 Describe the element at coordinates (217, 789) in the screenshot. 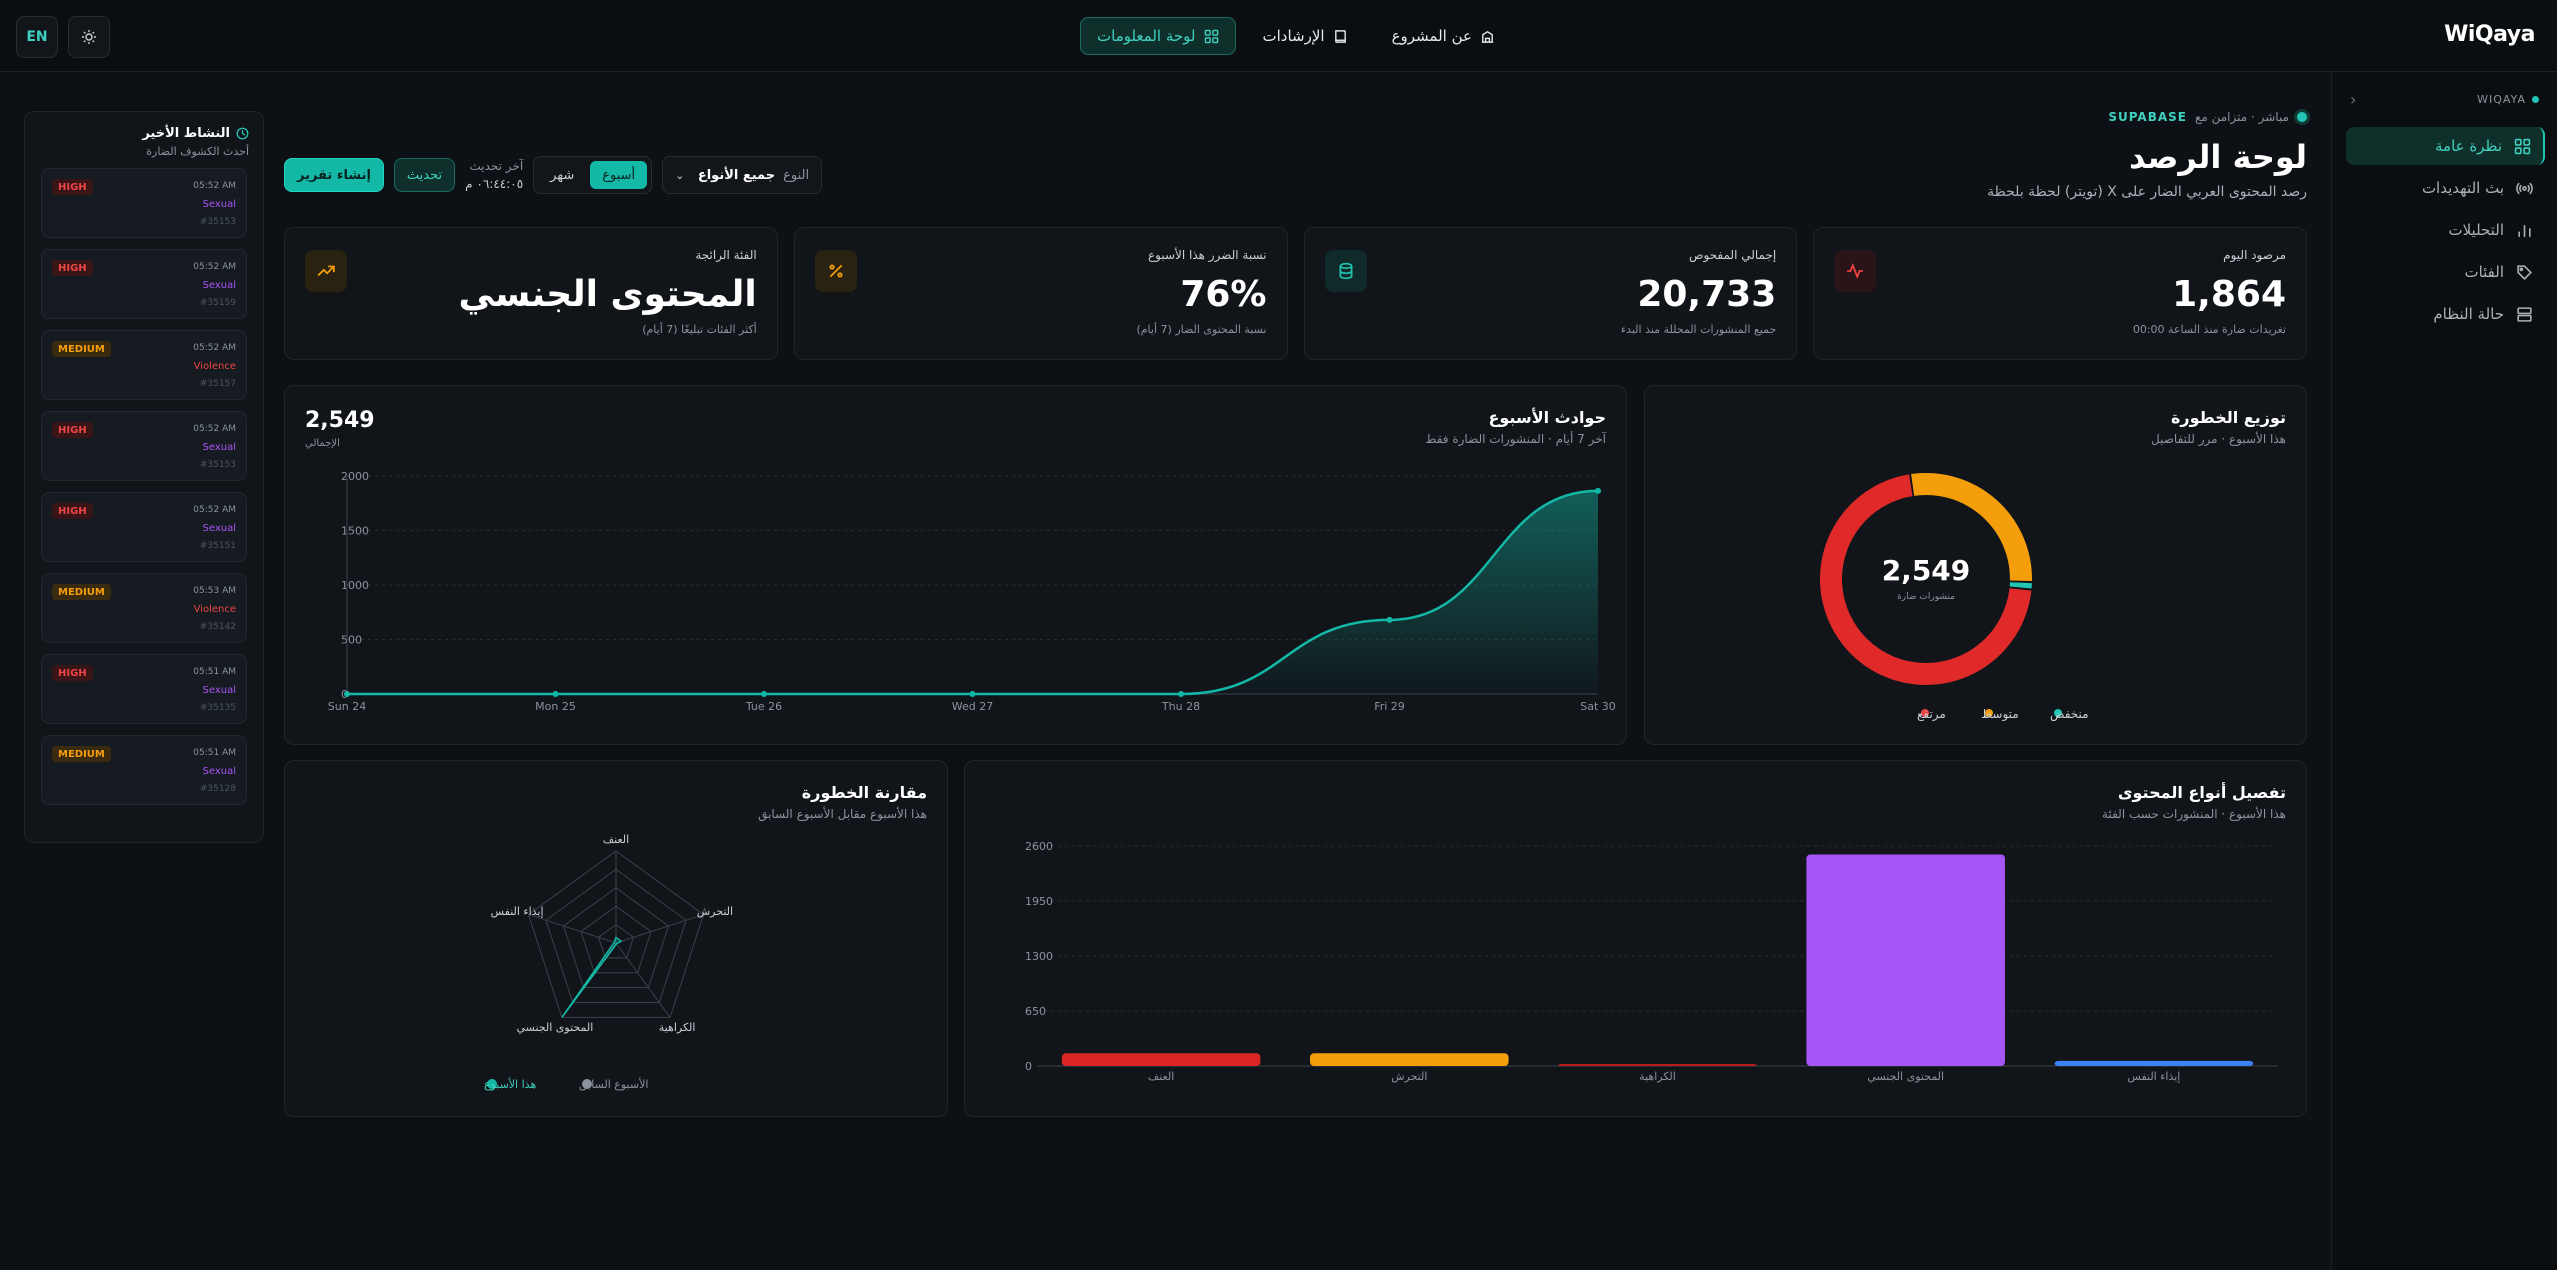

I see `activity-id: #35128` at that location.